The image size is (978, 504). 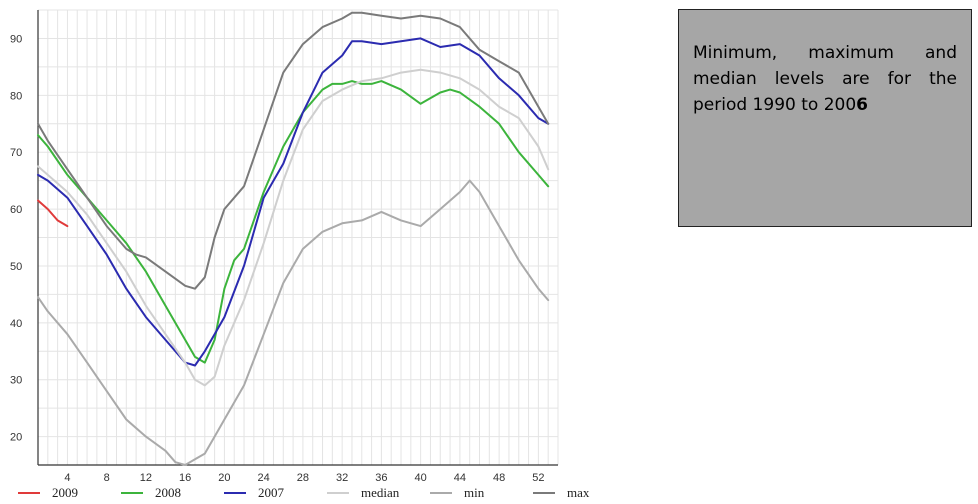 I want to click on legend-label-median: median, so click(x=380, y=492).